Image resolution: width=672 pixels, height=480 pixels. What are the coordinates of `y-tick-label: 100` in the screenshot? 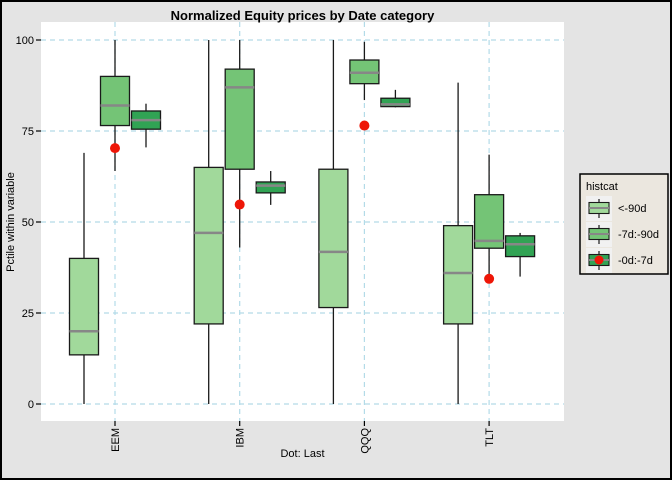 It's located at (25, 41).